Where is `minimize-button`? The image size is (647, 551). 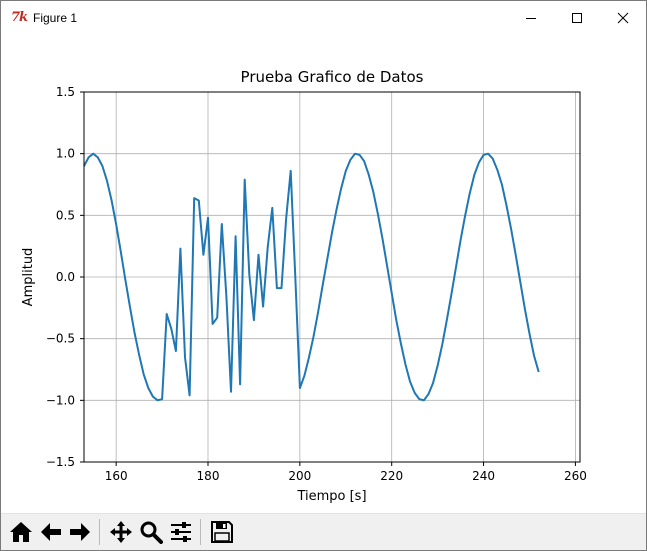
minimize-button is located at coordinates (531, 18).